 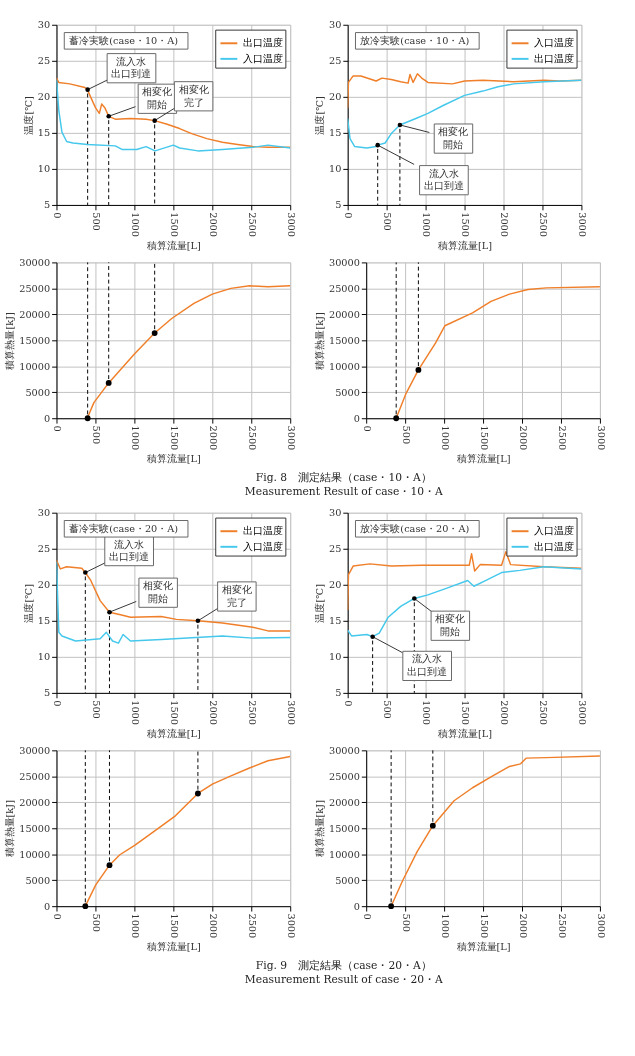 I want to click on text: Measurement Result of case・10・A, so click(x=343, y=492).